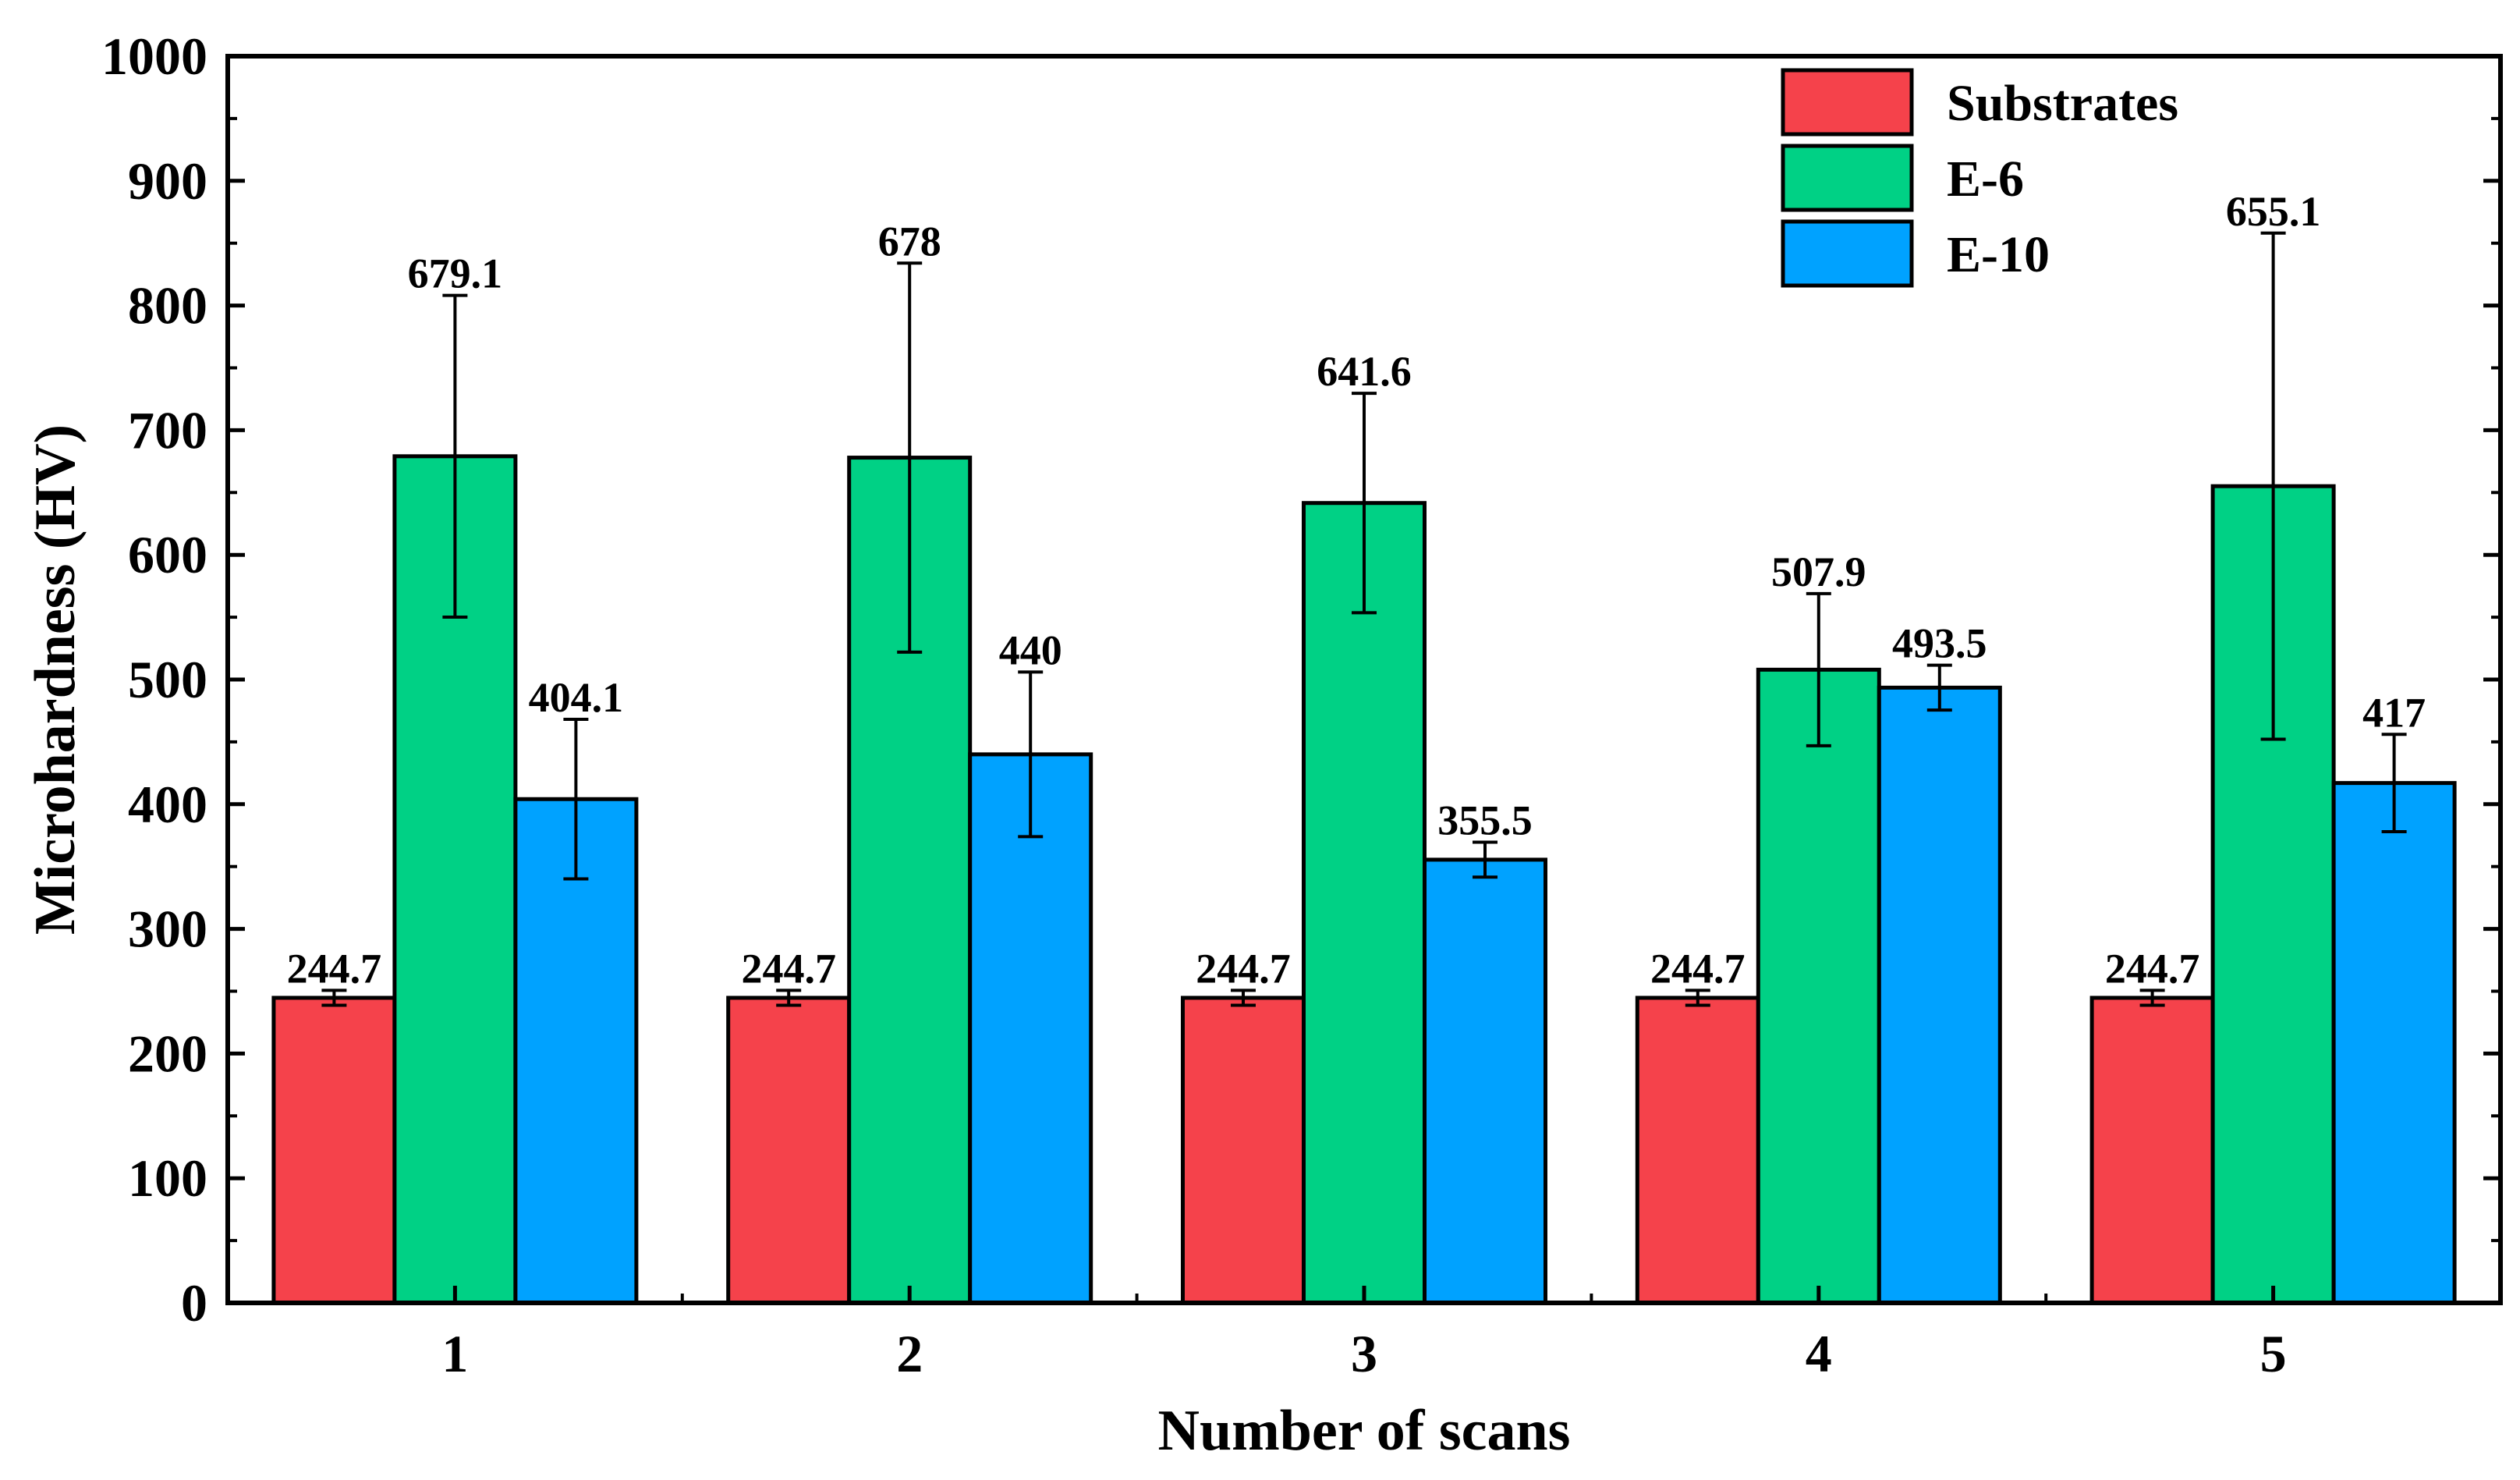 The width and height of the screenshot is (2520, 1480). What do you see at coordinates (1365, 371) in the screenshot?
I see `data-label: 641.6` at bounding box center [1365, 371].